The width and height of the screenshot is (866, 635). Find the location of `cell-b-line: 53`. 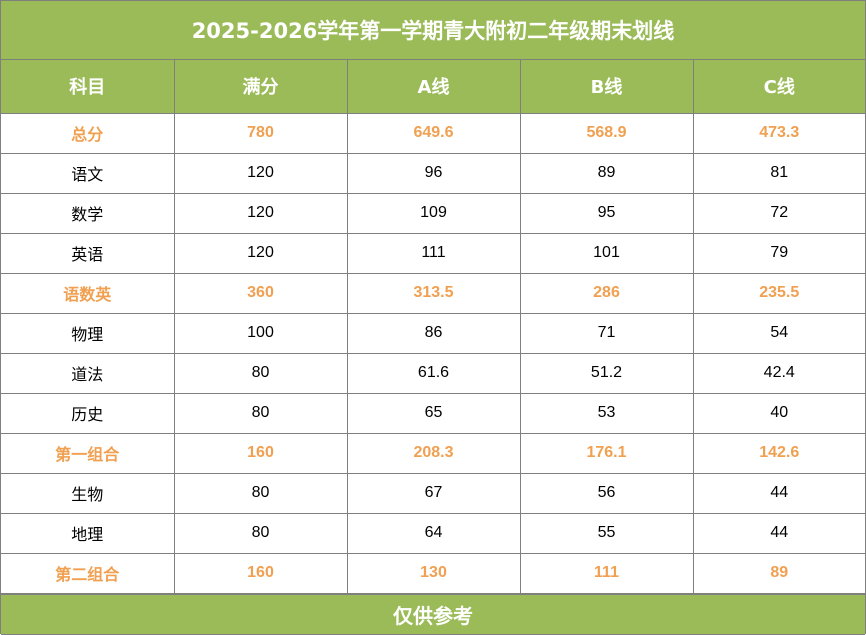

cell-b-line: 53 is located at coordinates (606, 413).